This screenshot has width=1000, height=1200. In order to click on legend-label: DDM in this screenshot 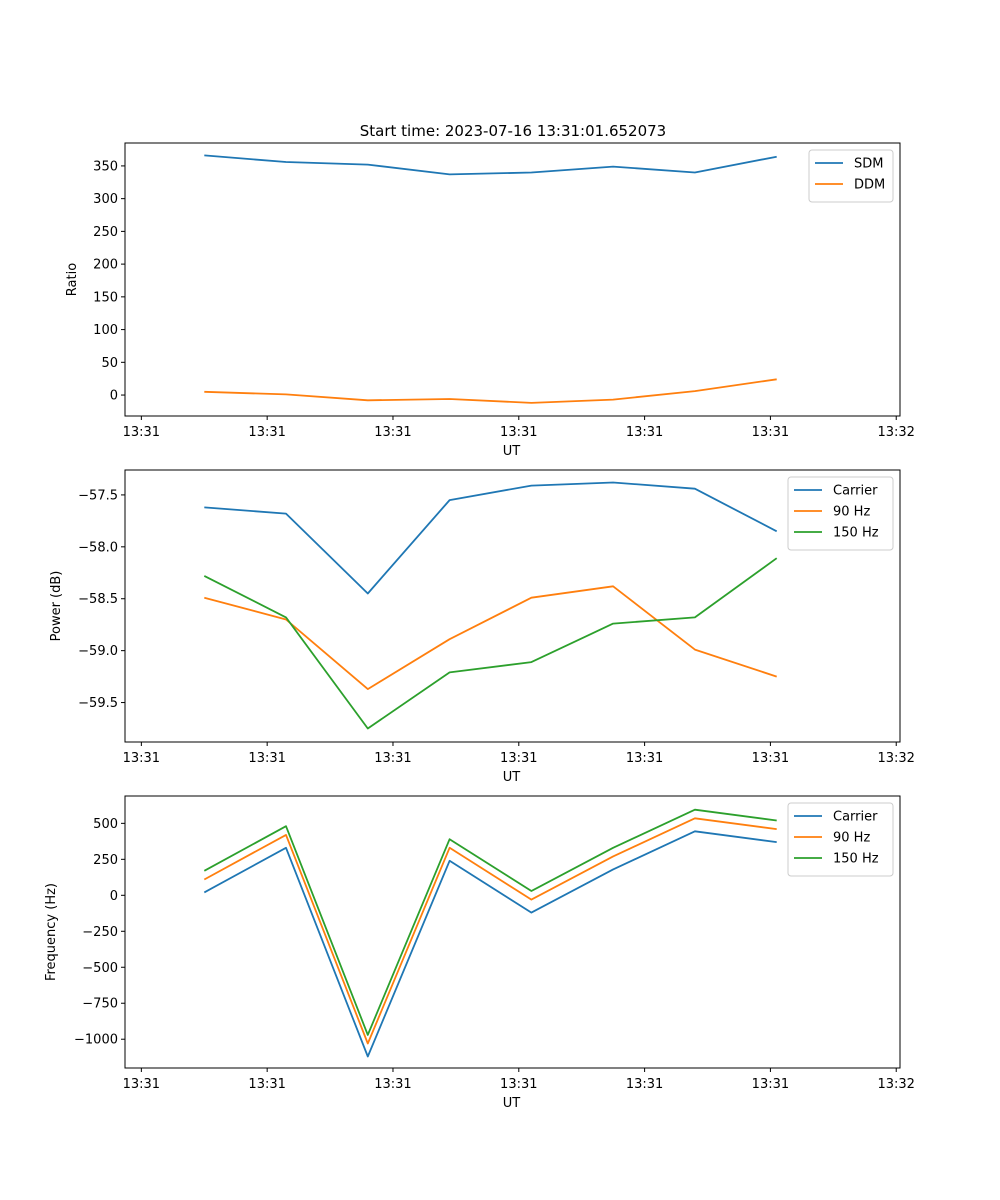, I will do `click(869, 185)`.